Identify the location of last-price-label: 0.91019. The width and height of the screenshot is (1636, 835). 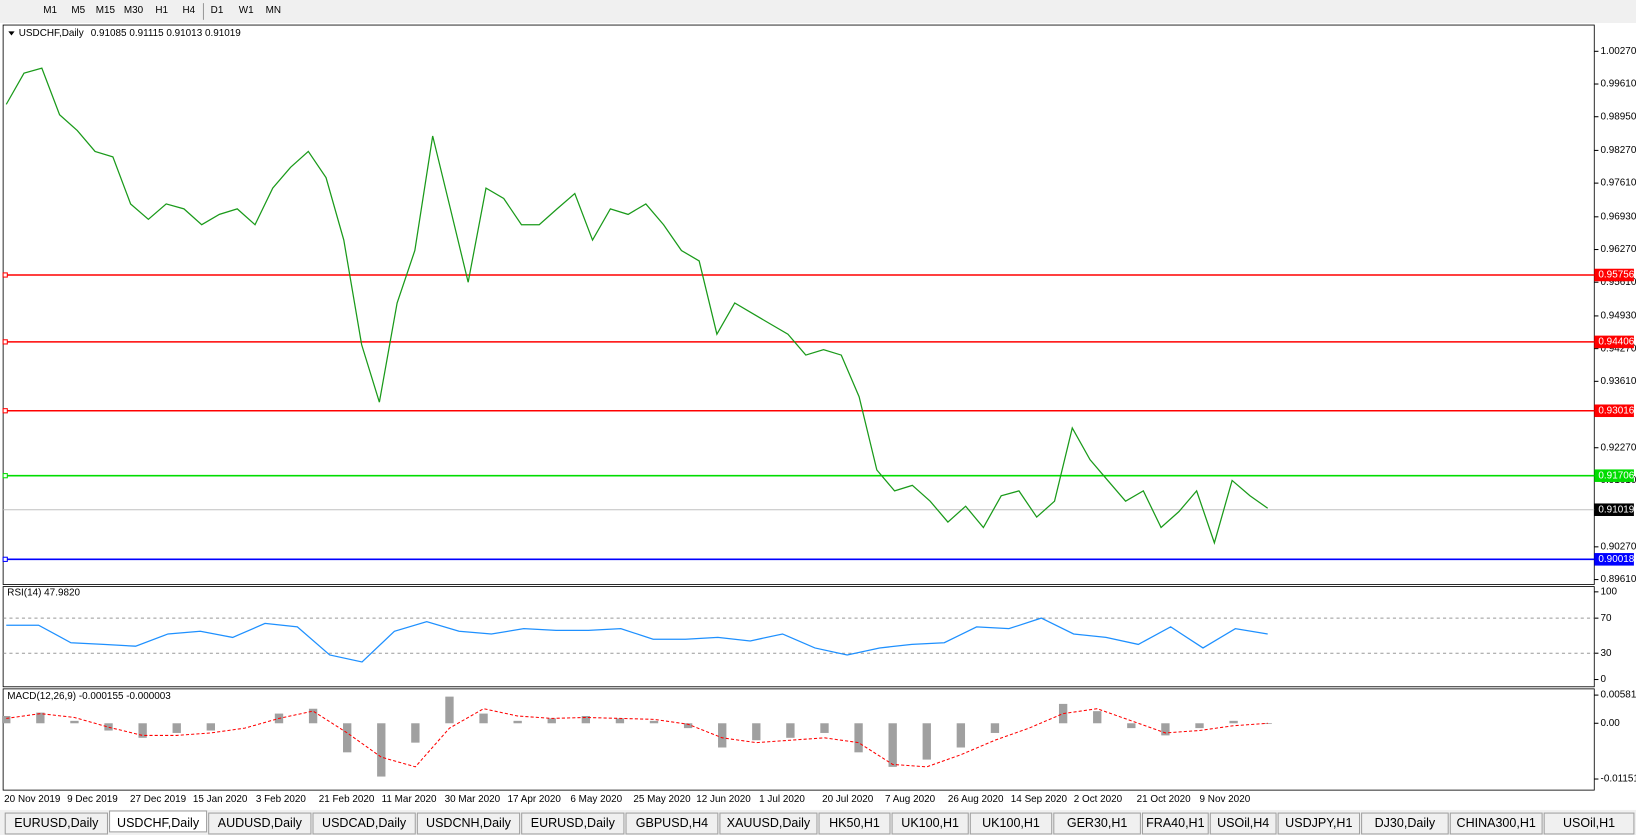
(1616, 509).